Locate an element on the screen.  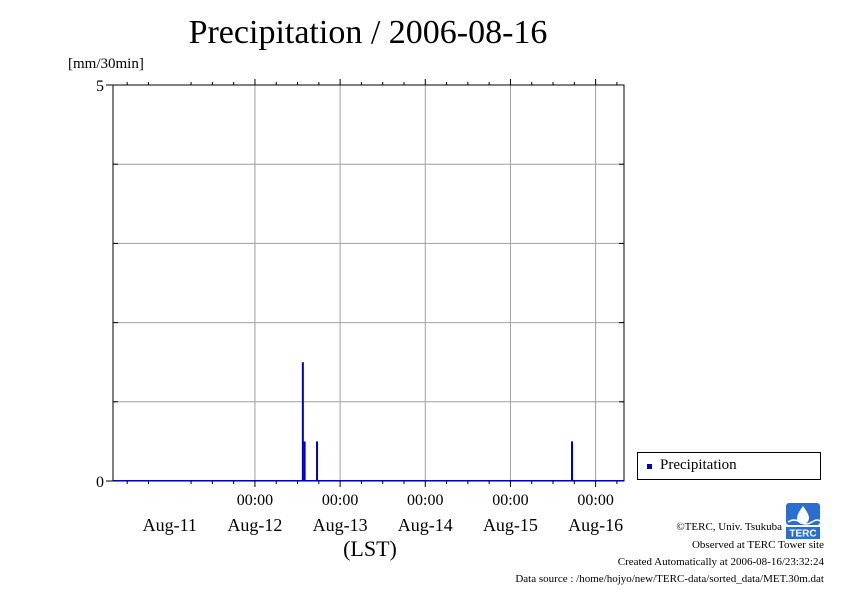
legend: Precipitation is located at coordinates (729, 466).